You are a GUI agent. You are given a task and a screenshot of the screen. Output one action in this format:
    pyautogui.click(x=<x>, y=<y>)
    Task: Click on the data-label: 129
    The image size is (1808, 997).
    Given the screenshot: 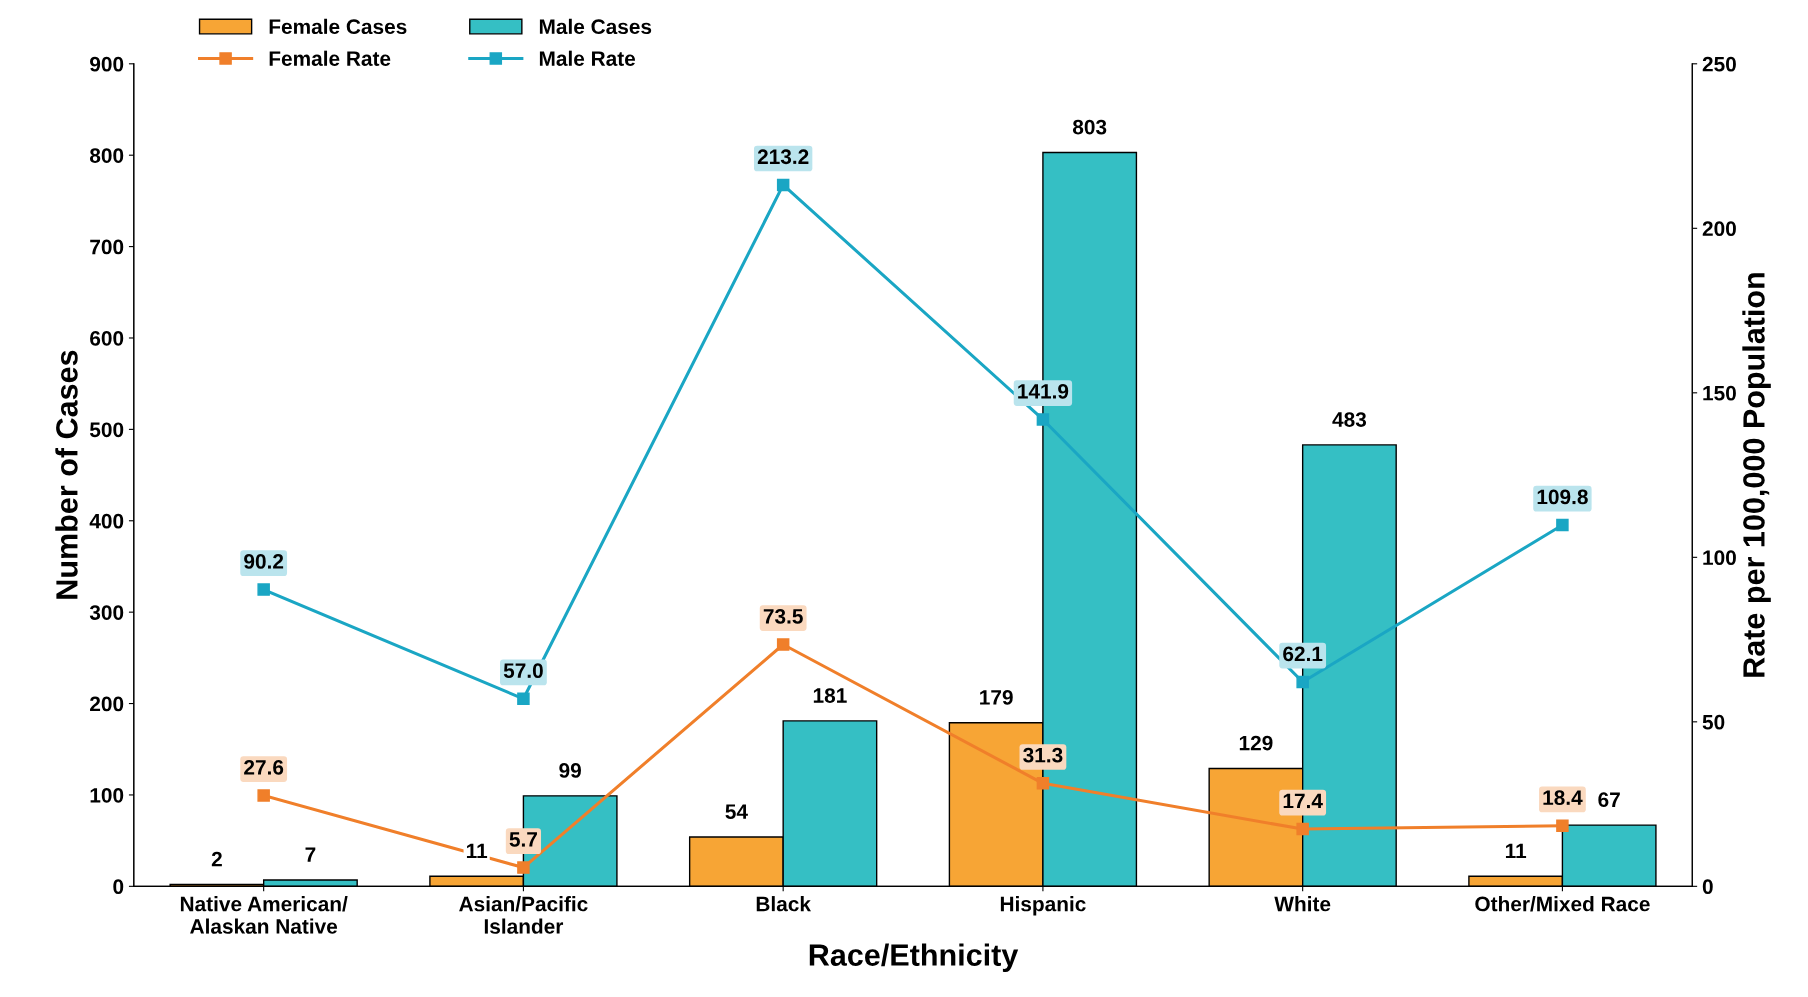 What is the action you would take?
    pyautogui.click(x=1256, y=743)
    